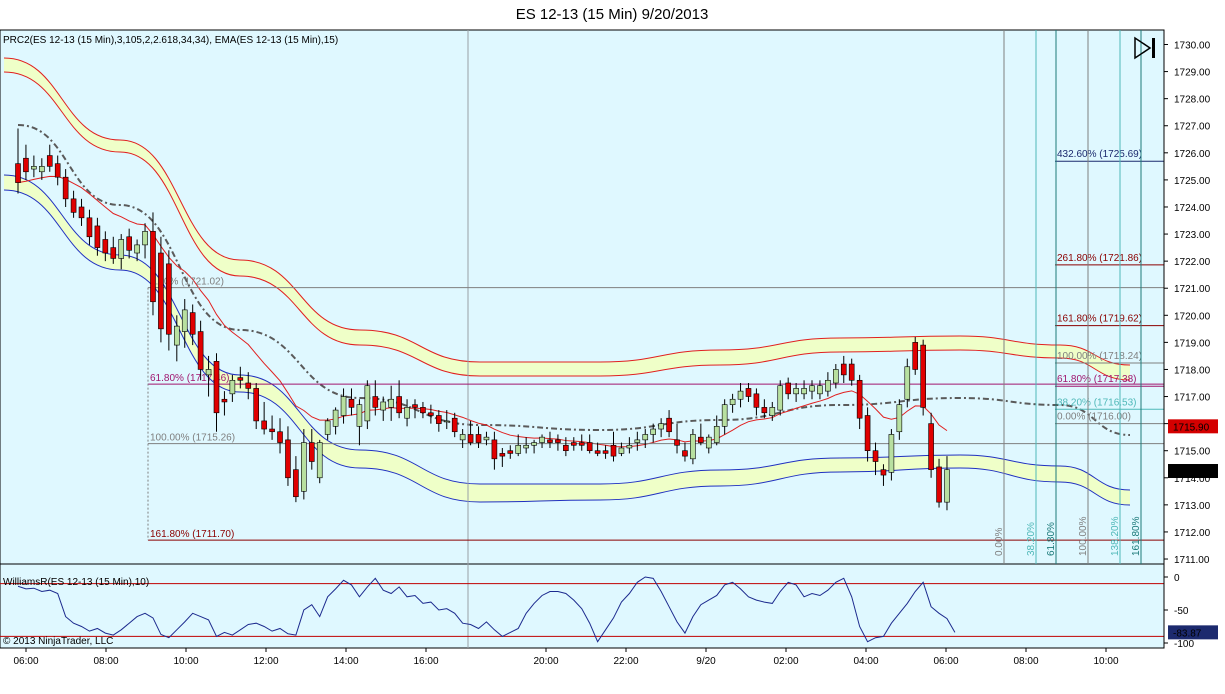  Describe the element at coordinates (192, 534) in the screenshot. I see `fib-level-label: 161.80% (1711.70)` at that location.